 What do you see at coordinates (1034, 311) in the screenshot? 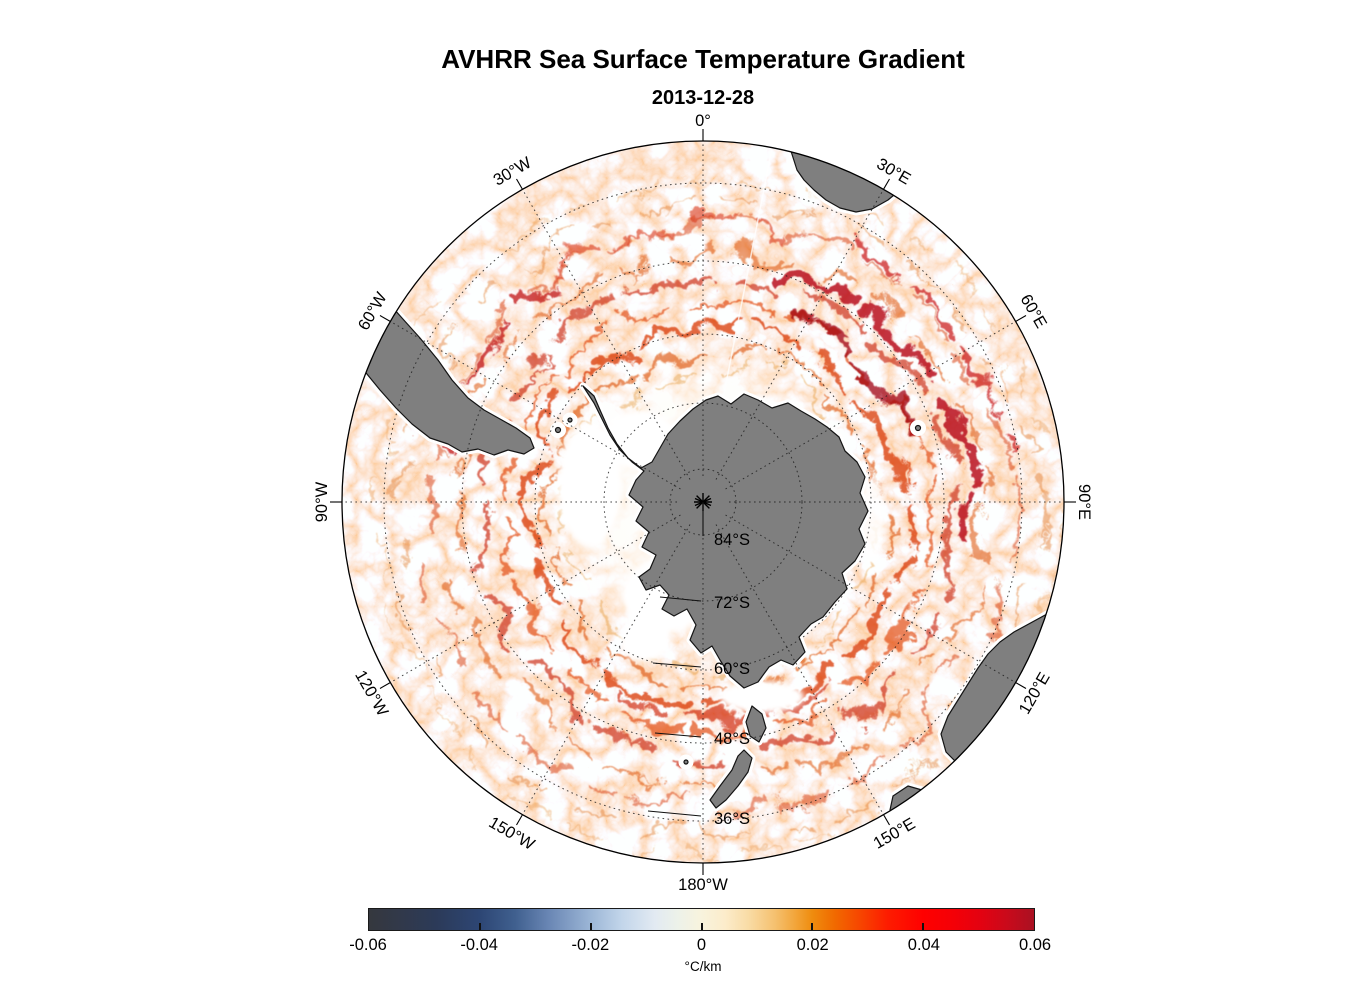
I see `meridian-label-60e: 60°E` at bounding box center [1034, 311].